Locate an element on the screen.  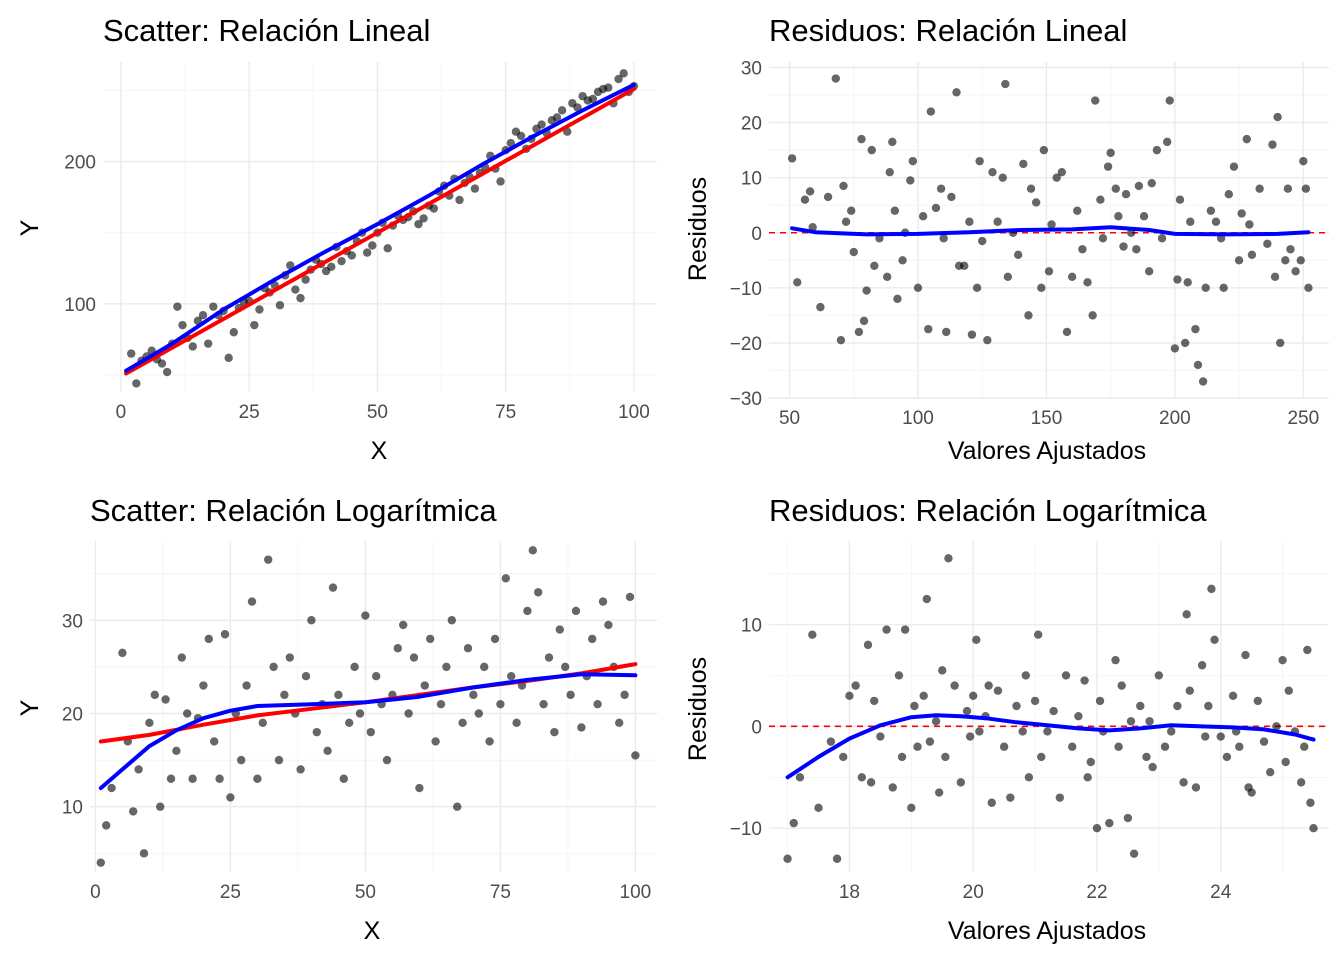
x-tick-label: 100 is located at coordinates (636, 892).